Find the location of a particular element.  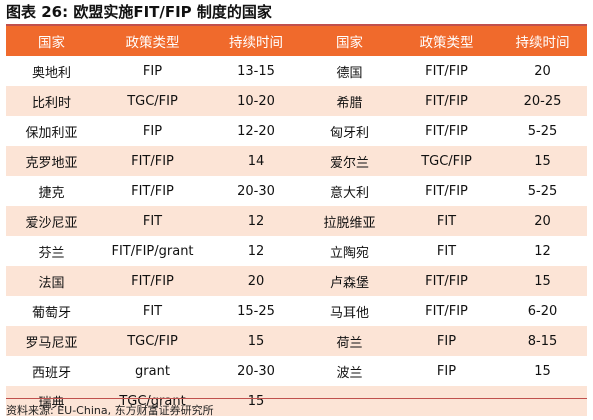

table-title: 图表 26: 欧盟实施FIT/FIP 制度的国家 is located at coordinates (139, 12).